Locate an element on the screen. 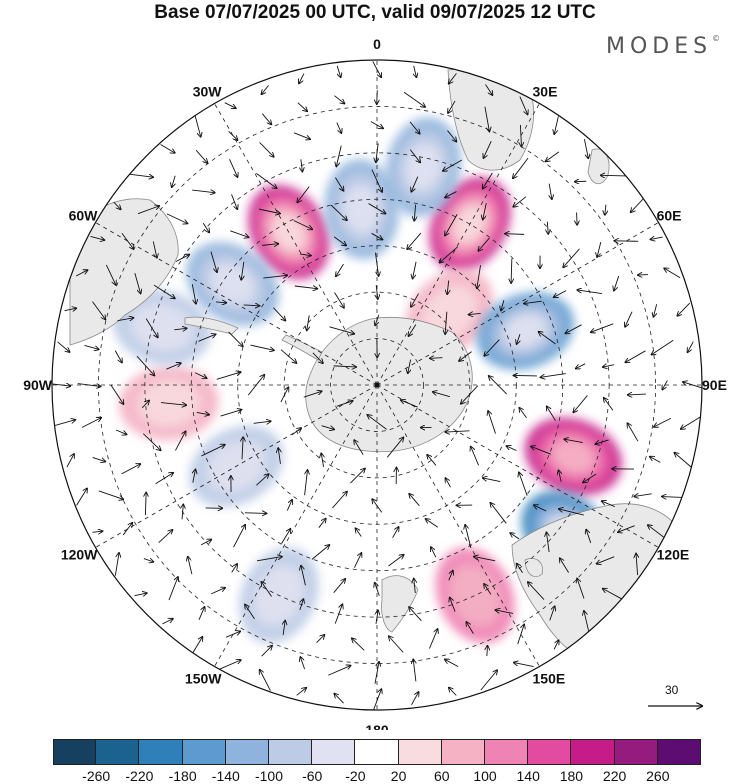  colorbar-tick: -60 is located at coordinates (312, 776).